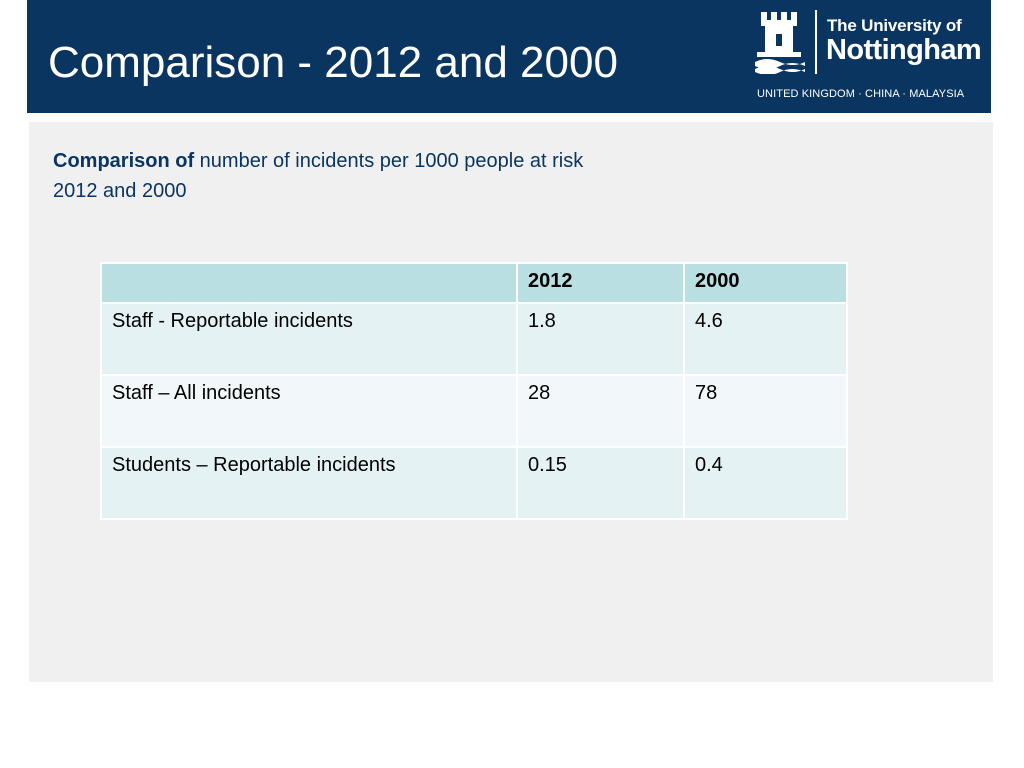 This screenshot has height=768, width=1024. Describe the element at coordinates (600, 283) in the screenshot. I see `header-cell-2012: 2012` at that location.